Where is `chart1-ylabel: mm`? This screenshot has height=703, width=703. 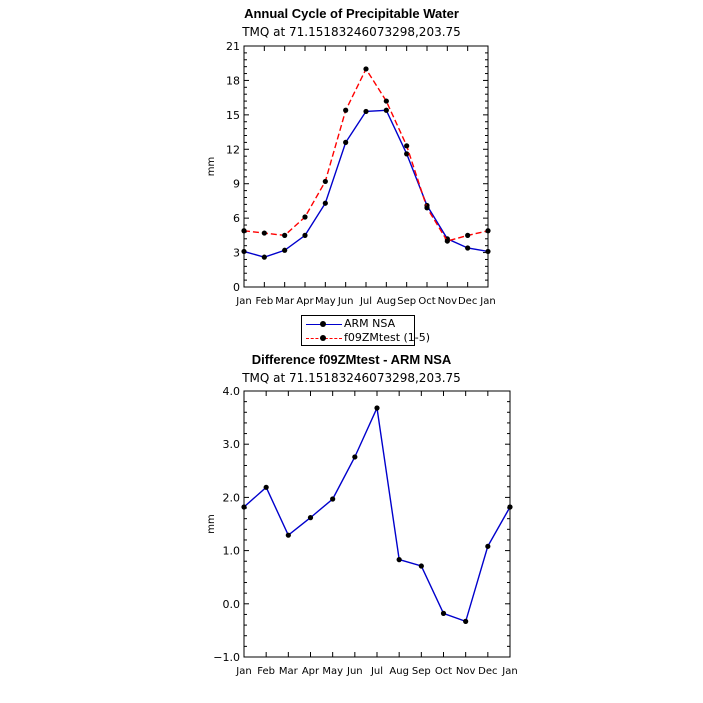 chart1-ylabel: mm is located at coordinates (211, 166).